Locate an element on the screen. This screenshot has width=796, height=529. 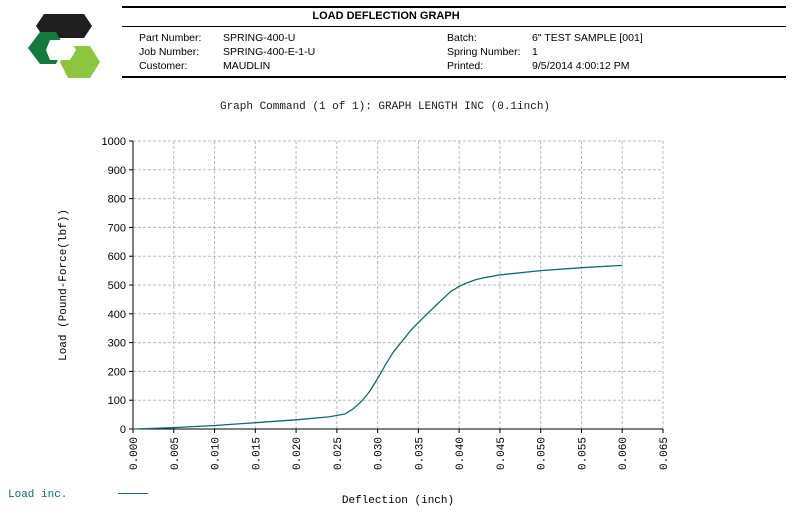
x-tick-label: 0.015 is located at coordinates (257, 453).